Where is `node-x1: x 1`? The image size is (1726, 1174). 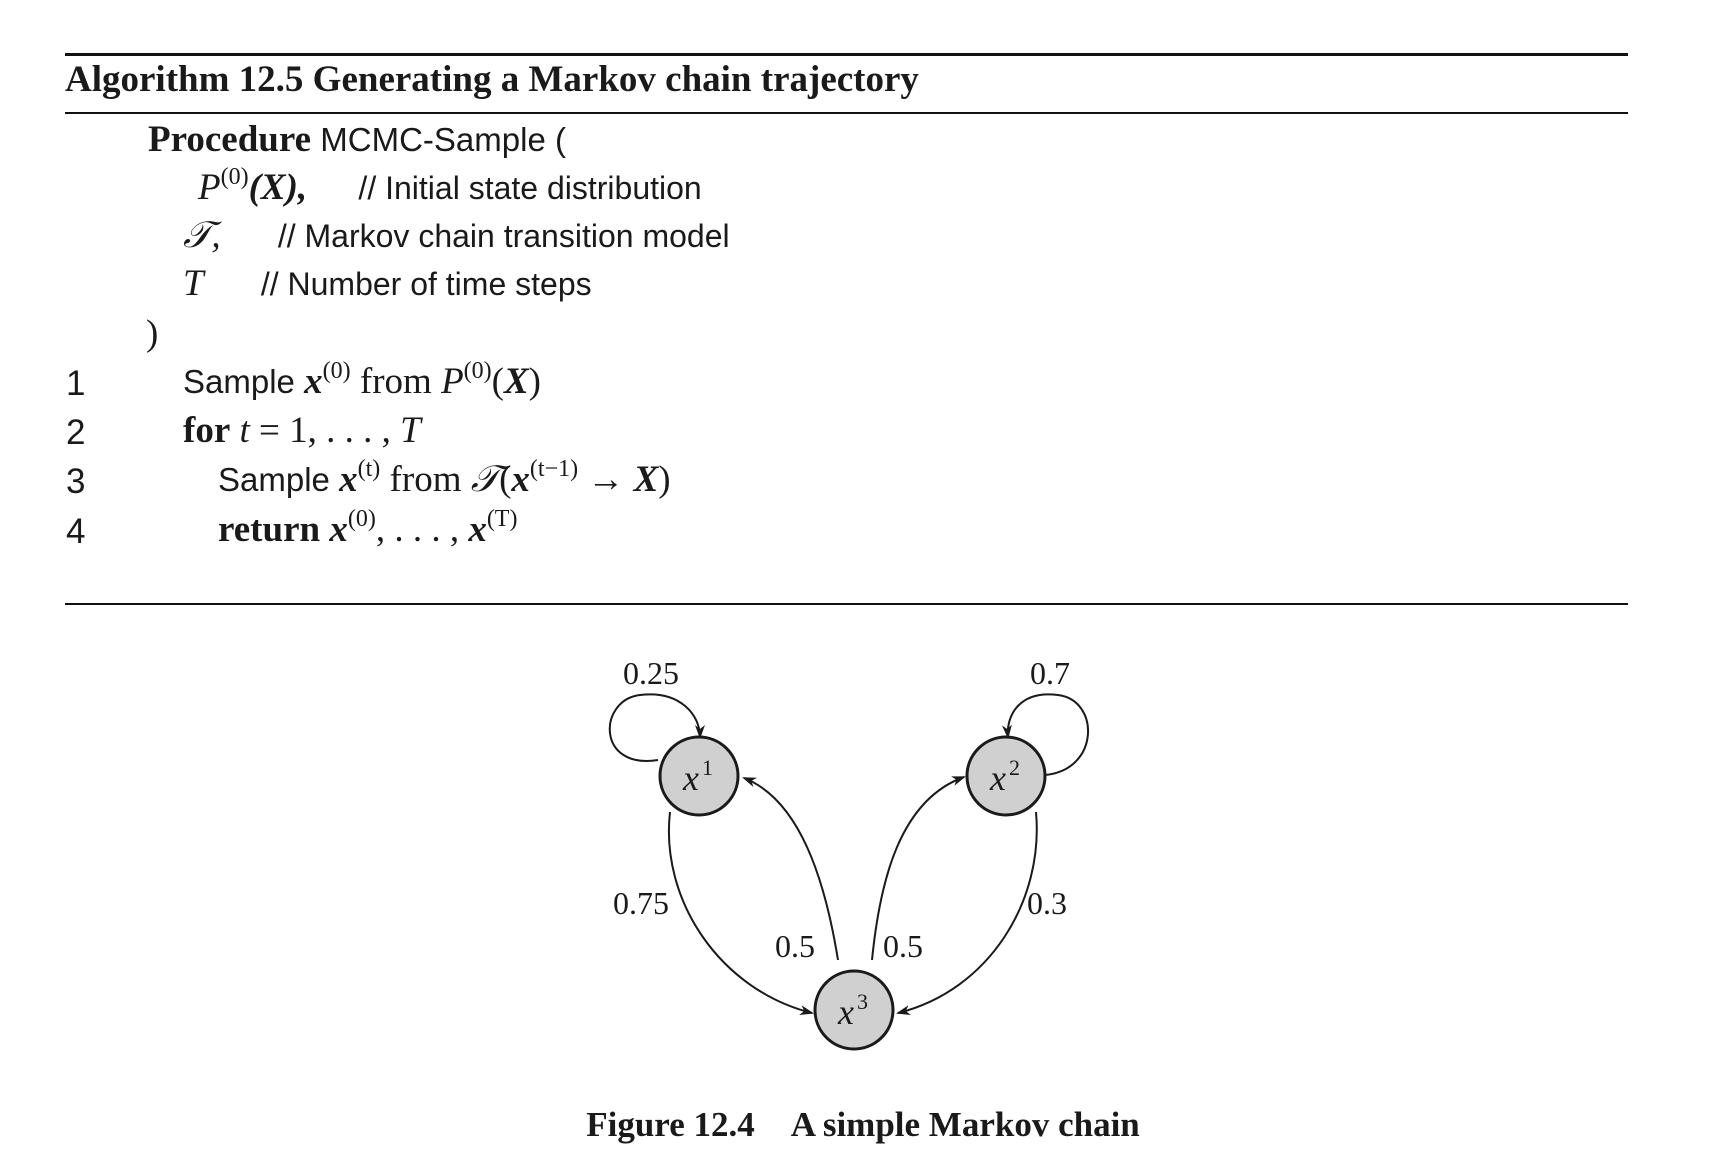 node-x1: x 1 is located at coordinates (699, 776).